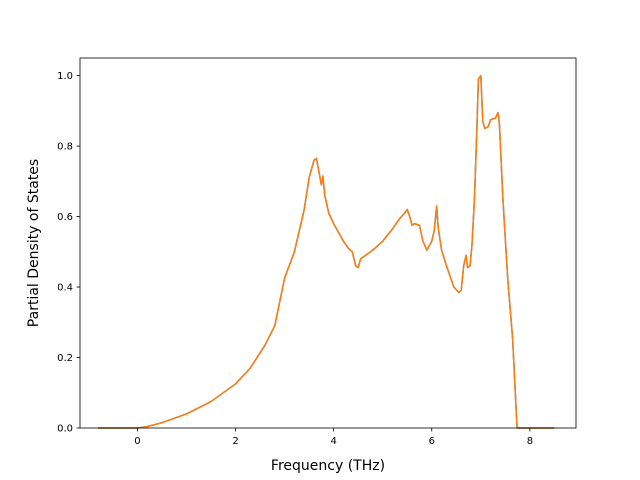 Image resolution: width=640 pixels, height=480 pixels. I want to click on x-tick-label: 2, so click(235, 441).